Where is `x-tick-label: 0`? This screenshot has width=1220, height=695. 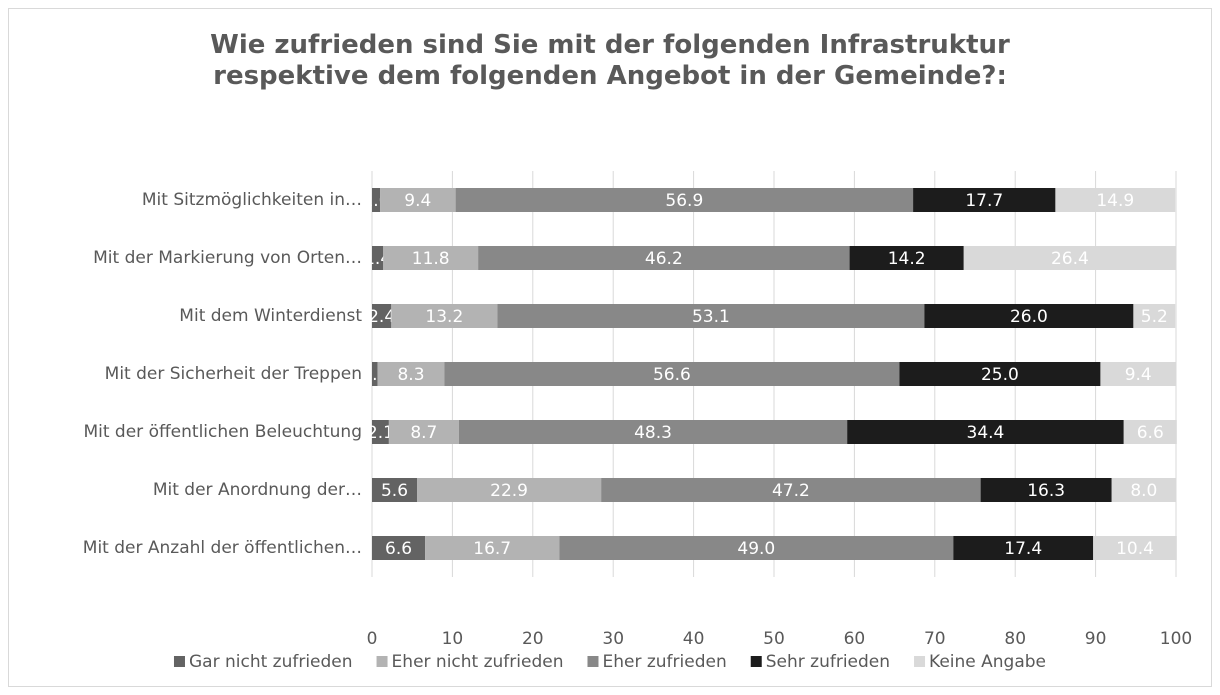 x-tick-label: 0 is located at coordinates (372, 639).